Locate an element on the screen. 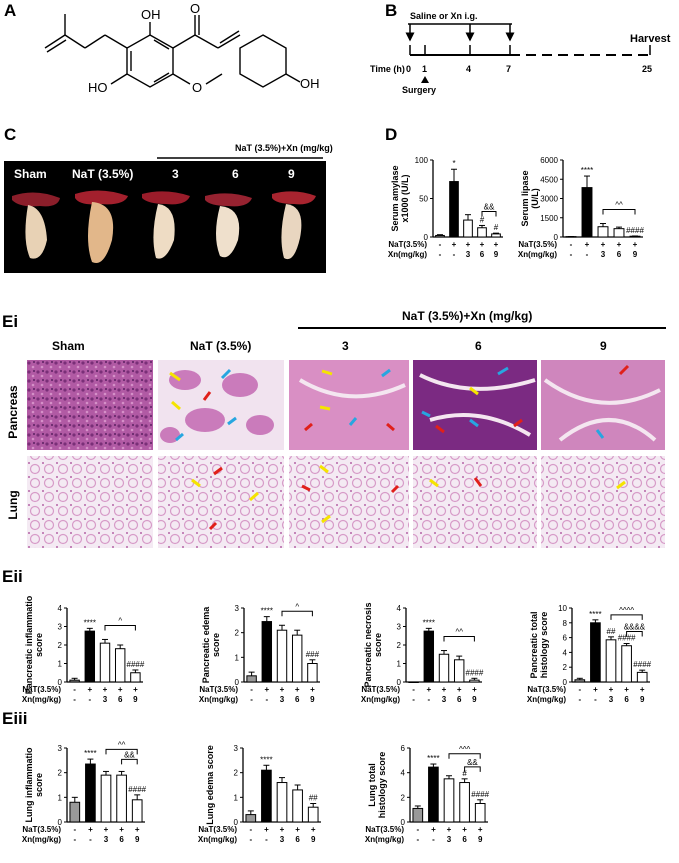 The height and width of the screenshot is (863, 679). svg-text: OH is located at coordinates (151, 14).